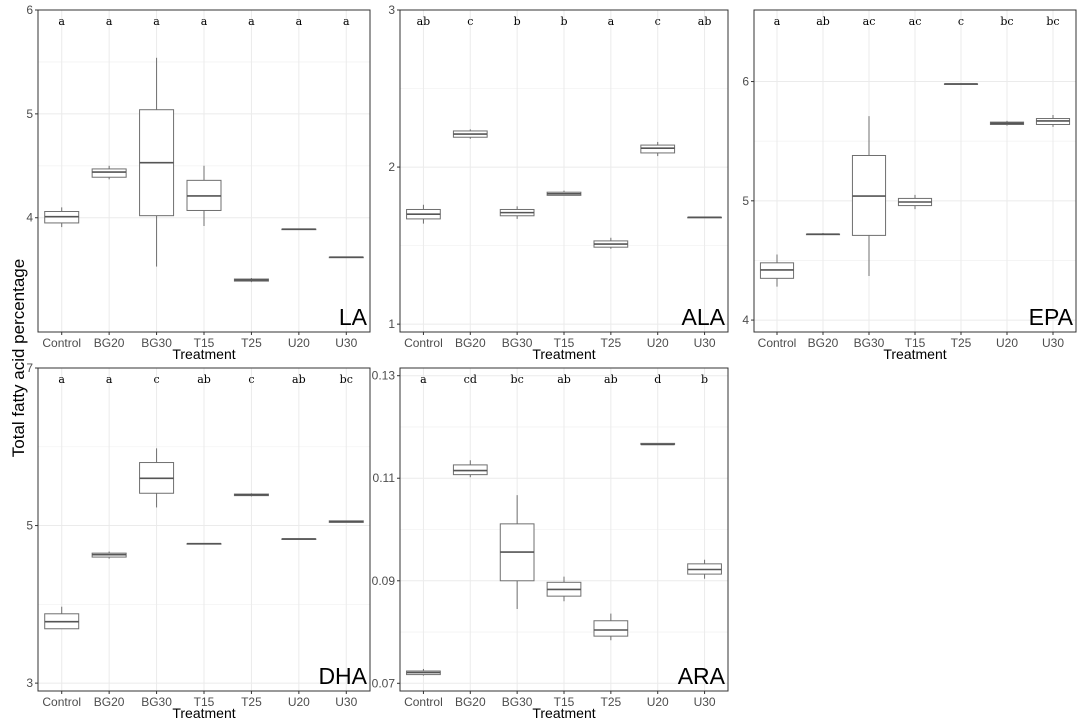  I want to click on significance-letter: ac, so click(915, 21).